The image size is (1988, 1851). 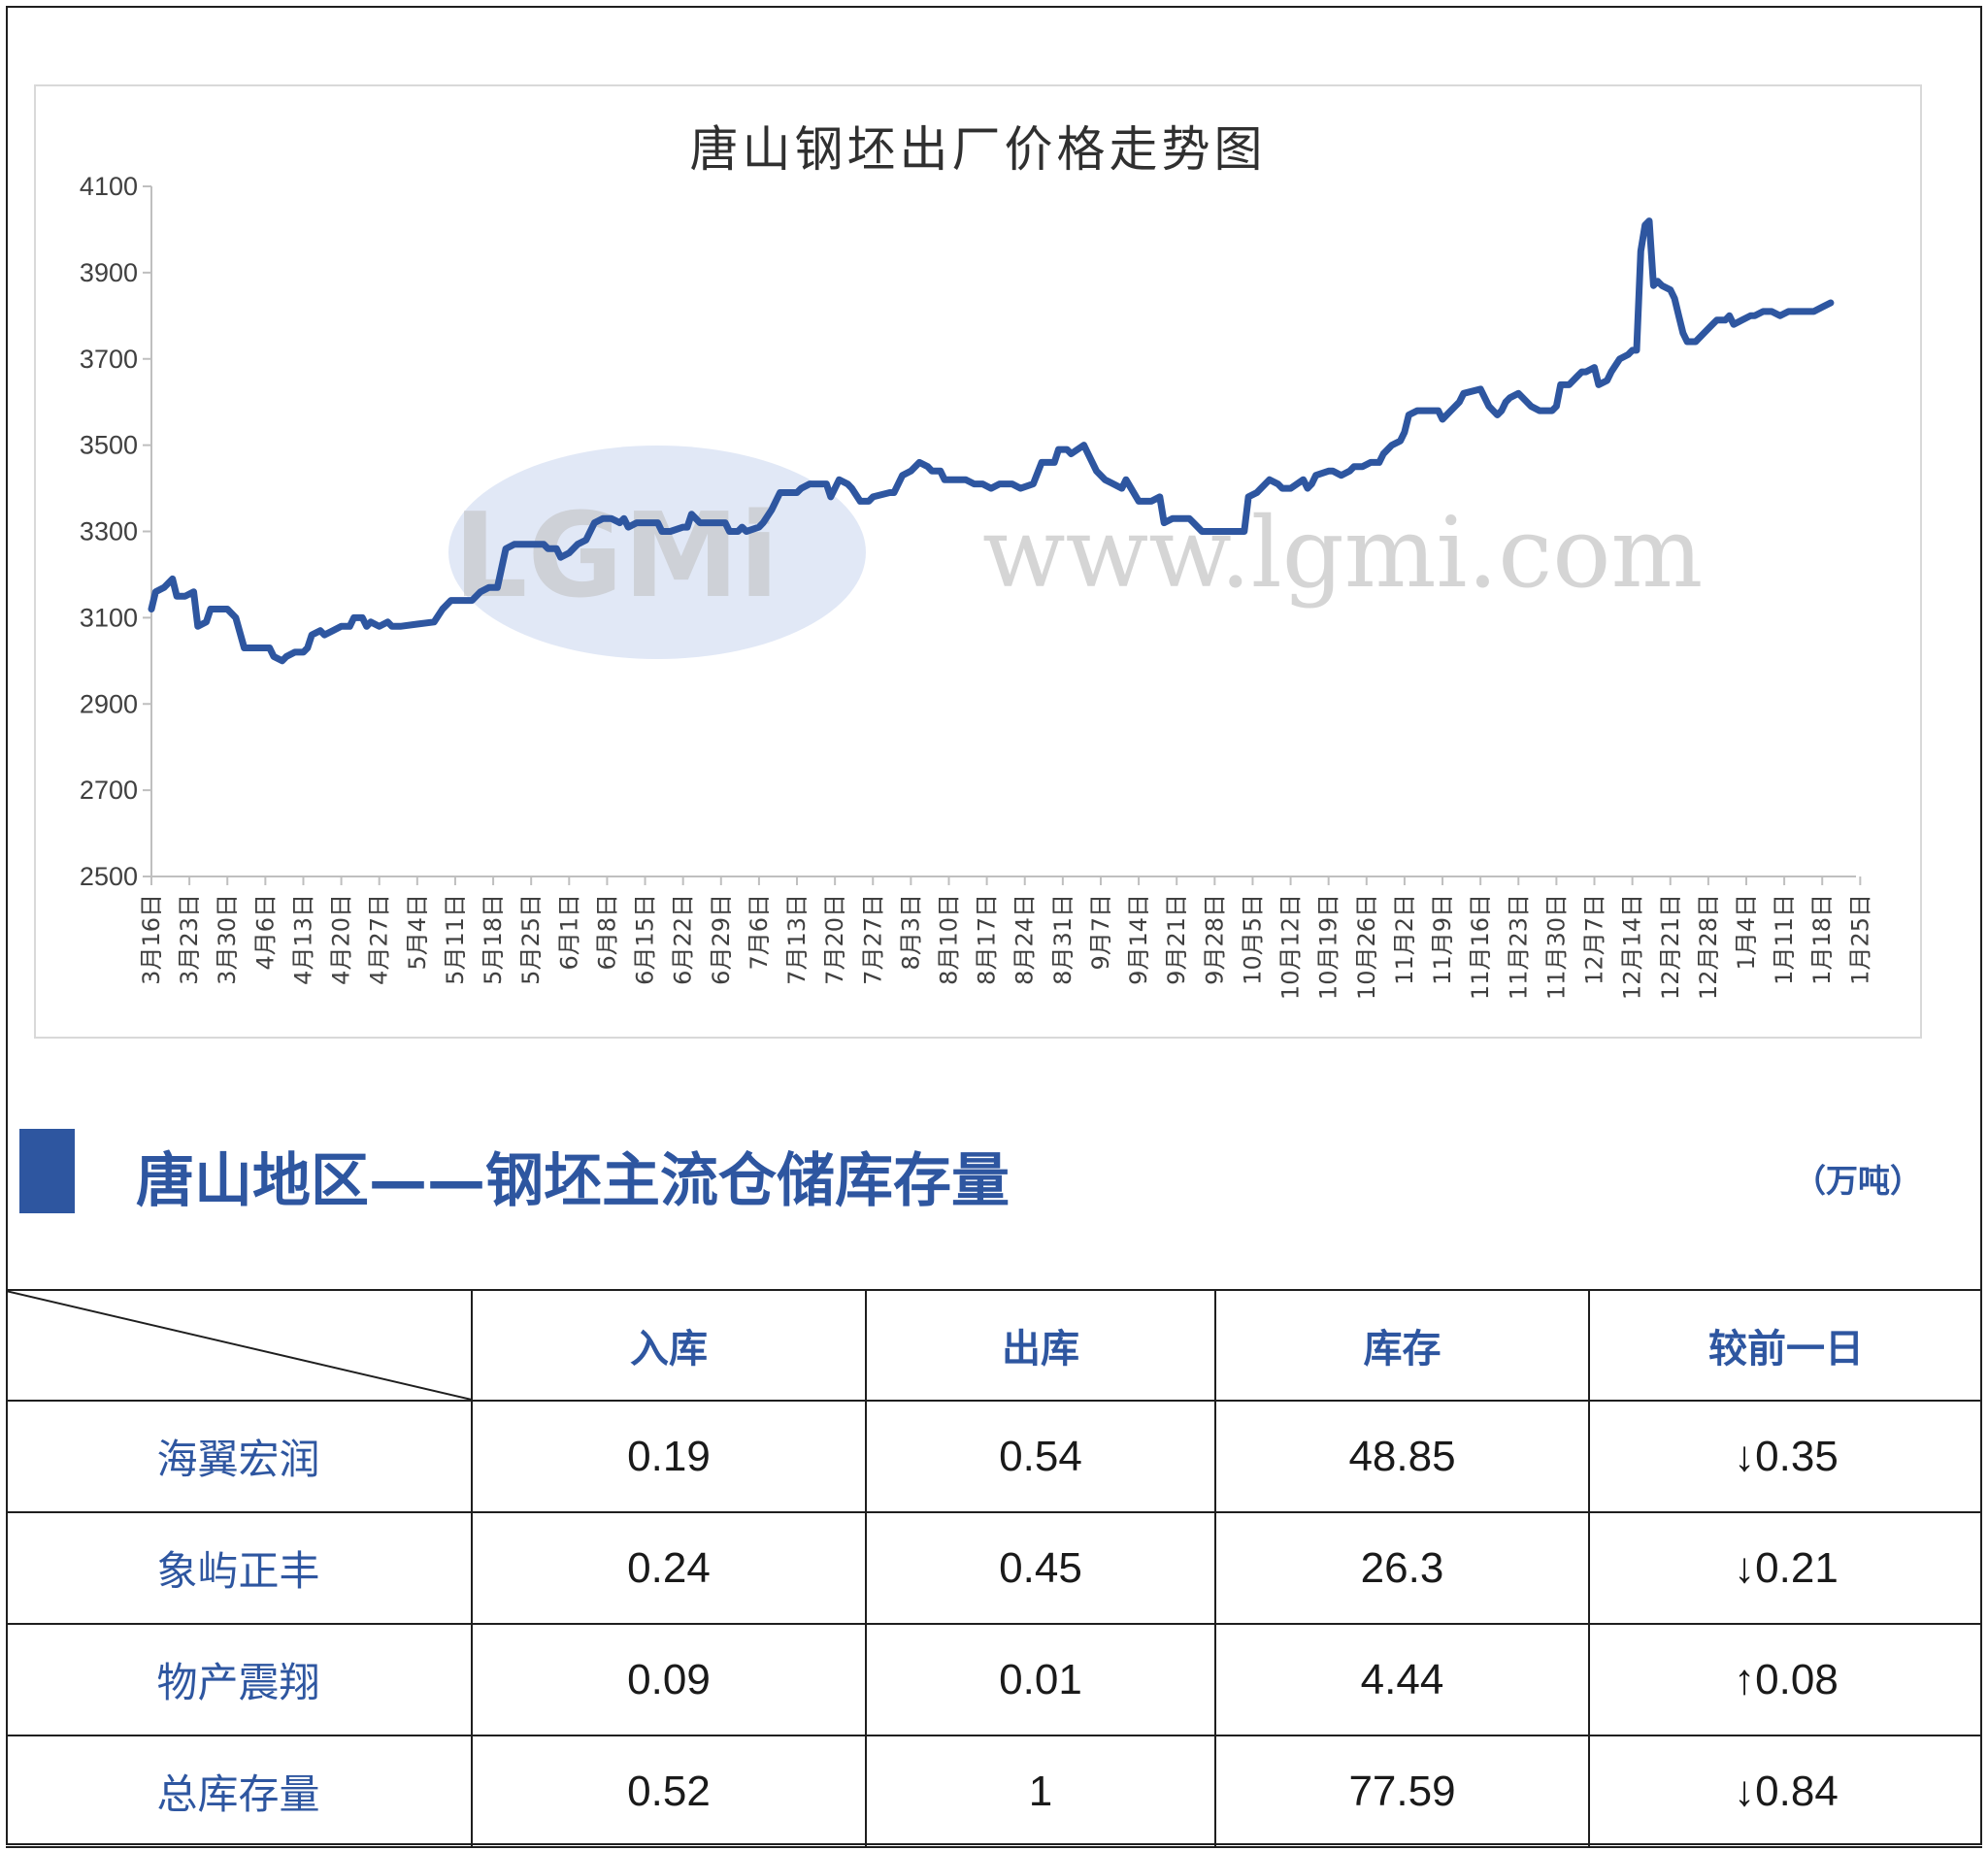 I want to click on row-name: 象屿正丰, so click(x=240, y=1568).